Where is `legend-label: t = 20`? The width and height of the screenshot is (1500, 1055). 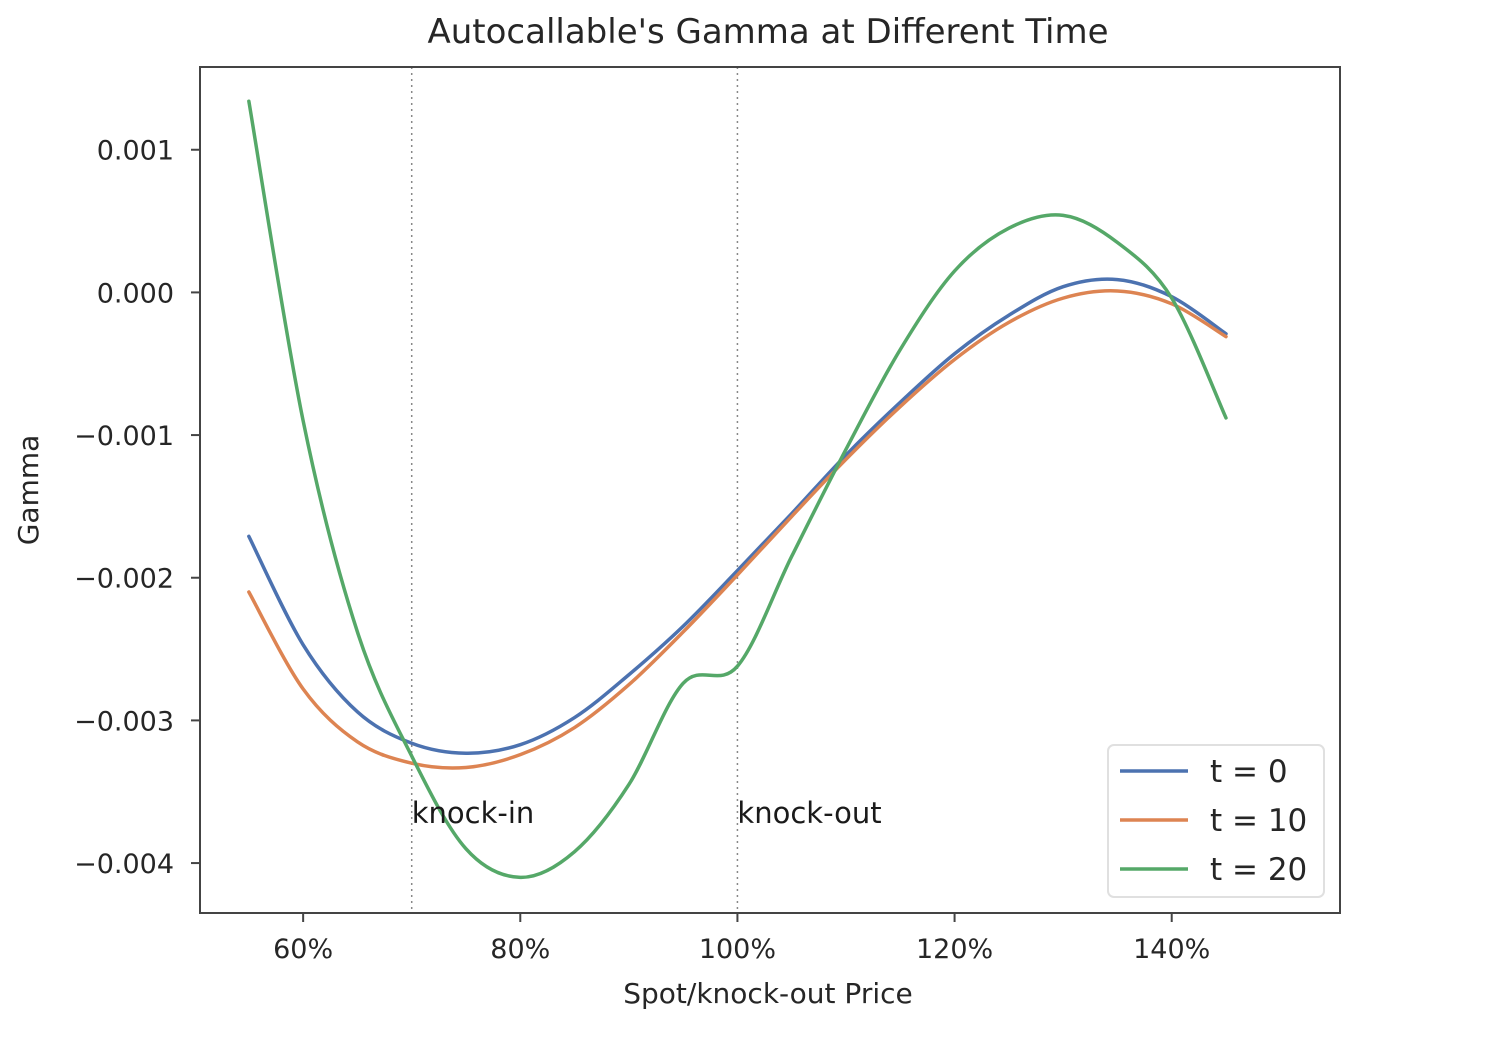 legend-label: t = 20 is located at coordinates (1258, 870).